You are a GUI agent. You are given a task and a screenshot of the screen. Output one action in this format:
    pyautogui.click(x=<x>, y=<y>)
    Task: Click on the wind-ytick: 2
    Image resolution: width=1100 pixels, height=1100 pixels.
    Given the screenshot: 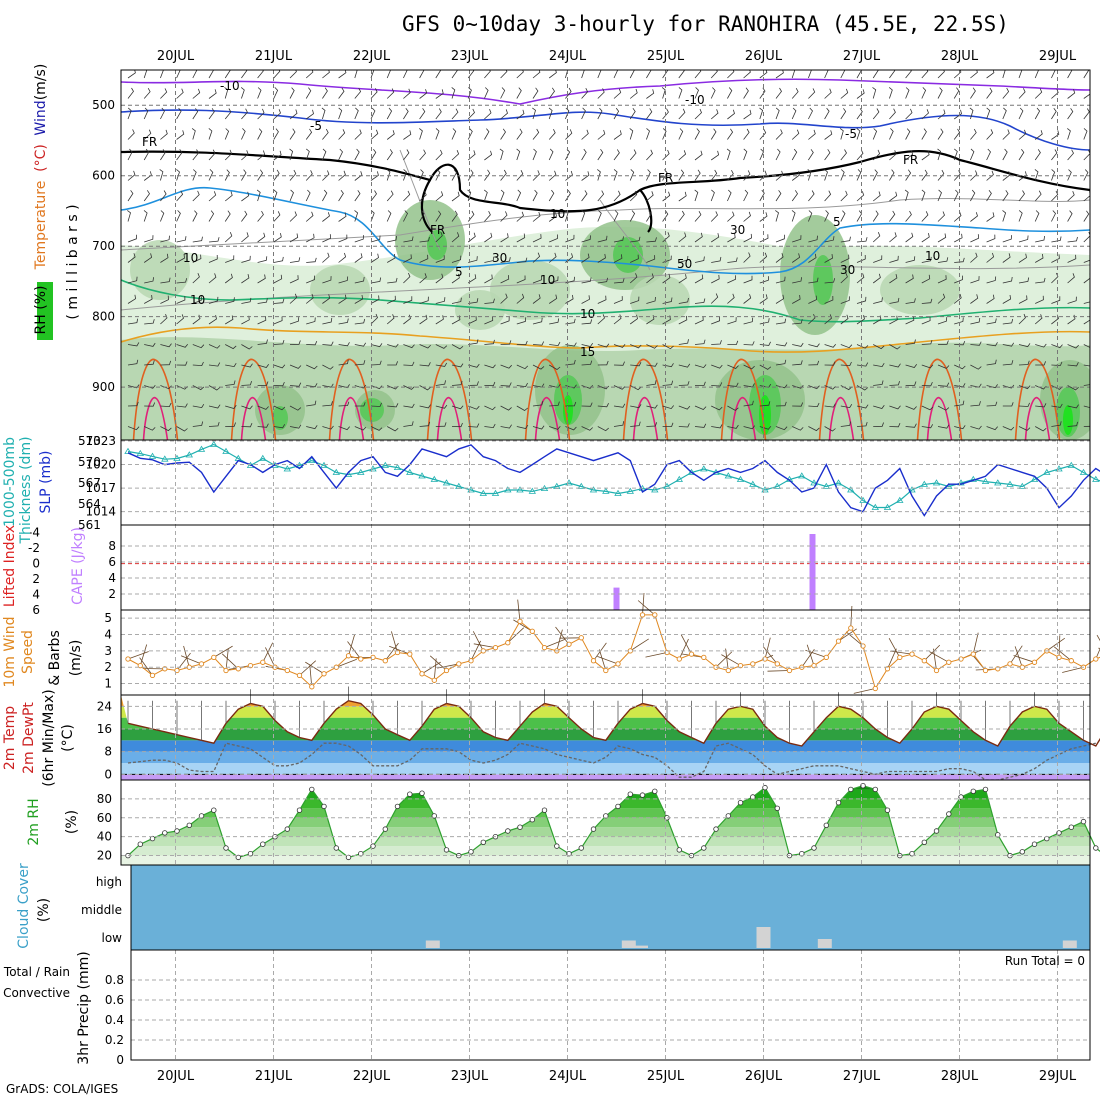 What is the action you would take?
    pyautogui.click(x=108, y=667)
    